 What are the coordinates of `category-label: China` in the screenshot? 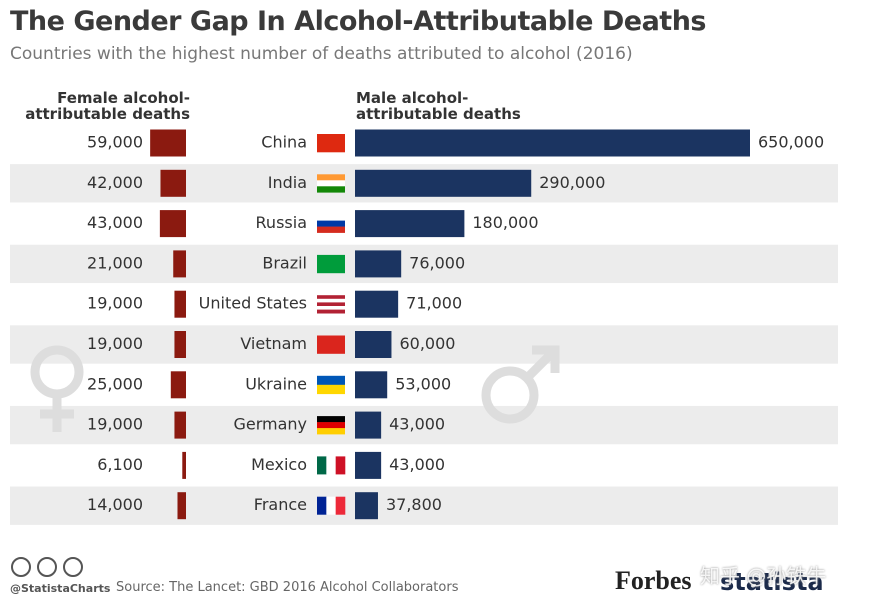 It's located at (284, 142).